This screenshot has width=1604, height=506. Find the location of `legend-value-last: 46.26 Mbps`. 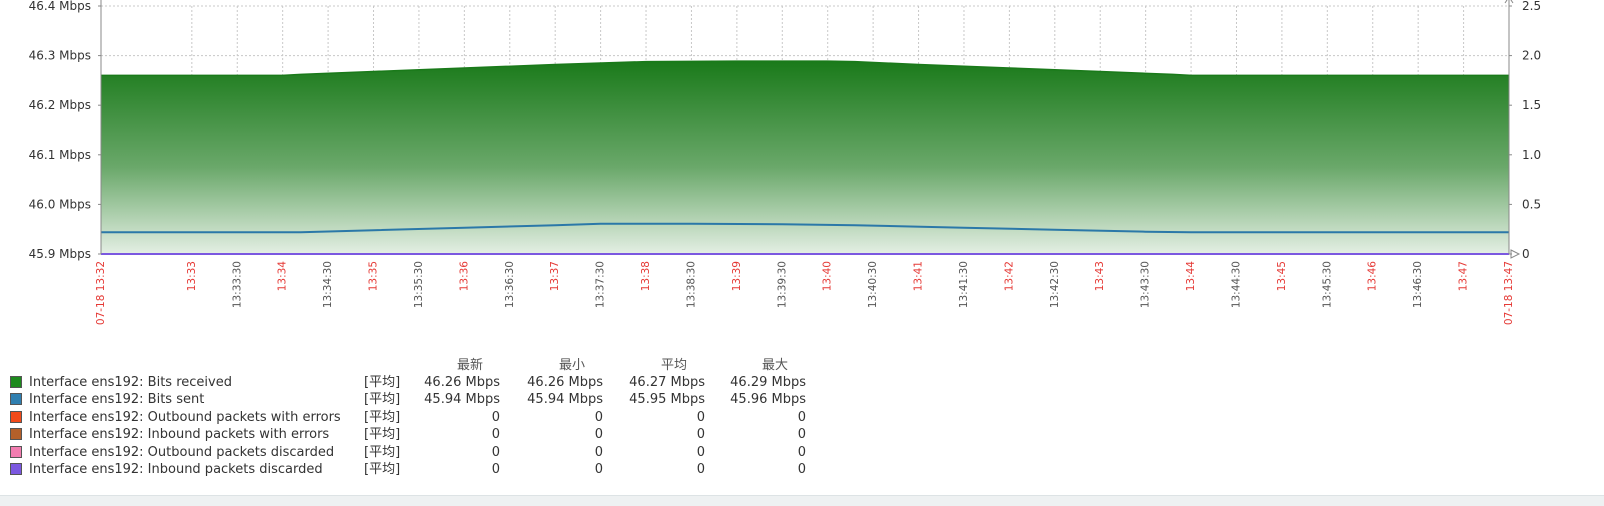

legend-value-last: 46.26 Mbps is located at coordinates (462, 382).